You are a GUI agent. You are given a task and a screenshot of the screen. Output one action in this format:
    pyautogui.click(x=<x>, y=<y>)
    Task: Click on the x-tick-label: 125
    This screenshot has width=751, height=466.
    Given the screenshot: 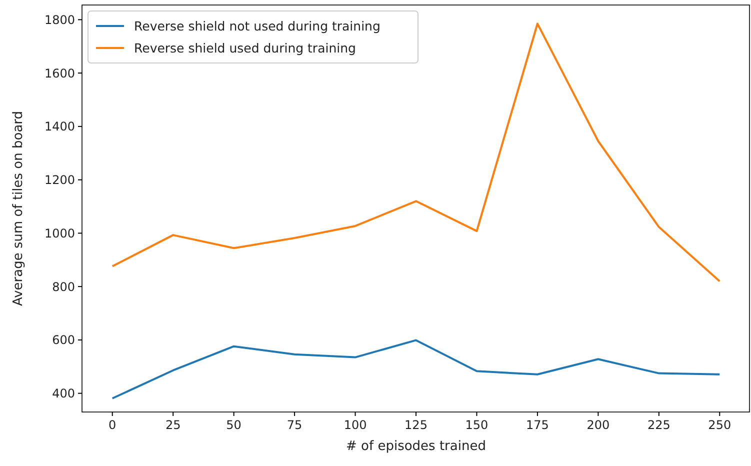 What is the action you would take?
    pyautogui.click(x=416, y=425)
    